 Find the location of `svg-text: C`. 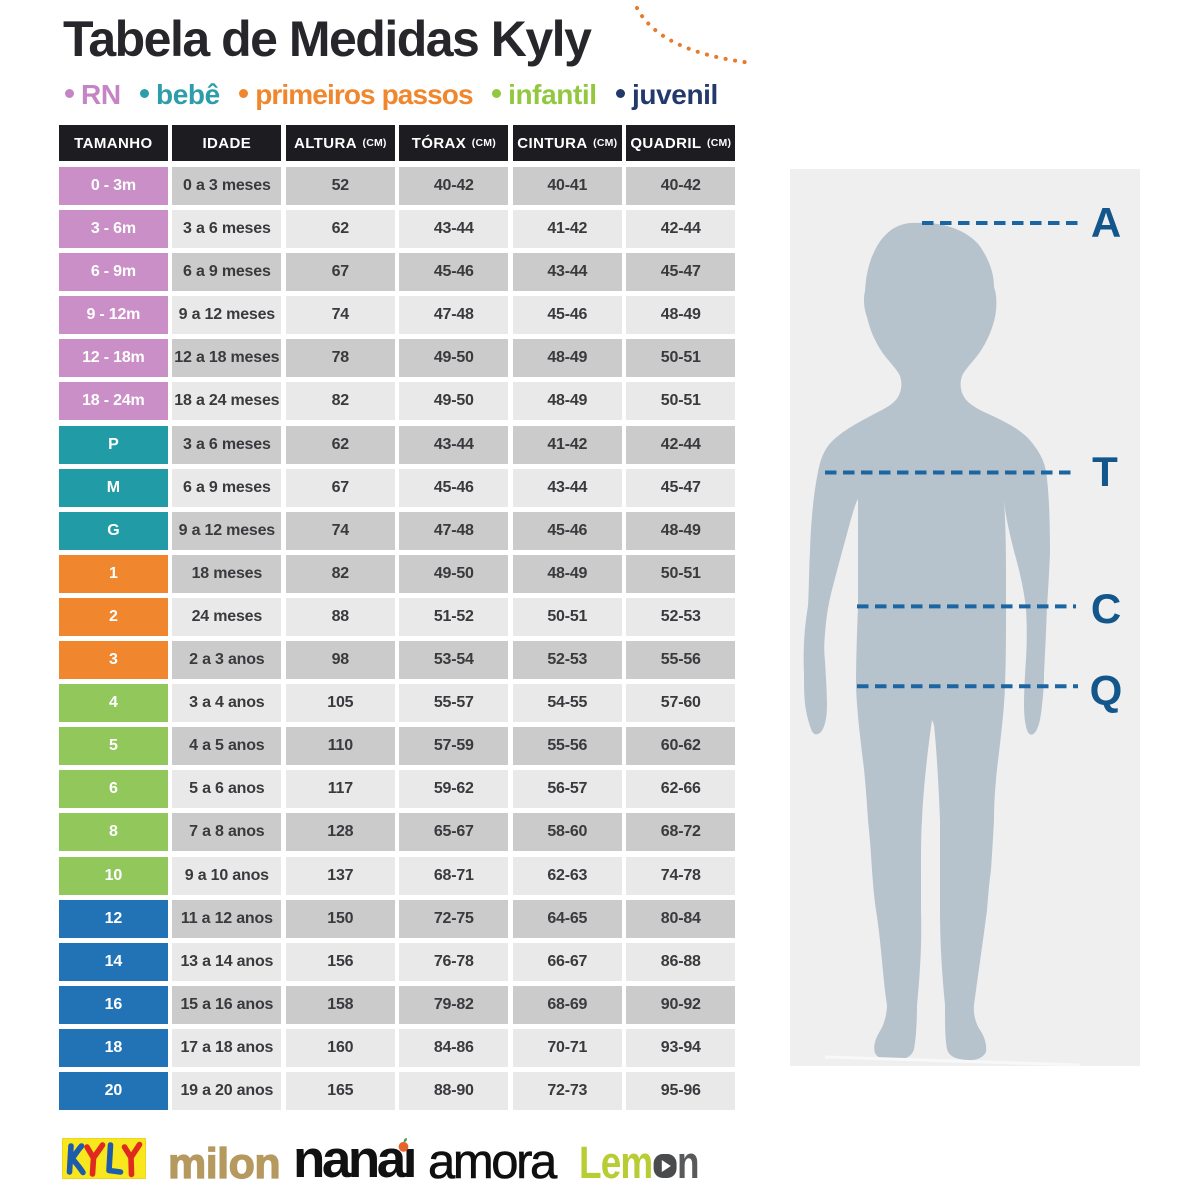

svg-text: C is located at coordinates (1106, 608).